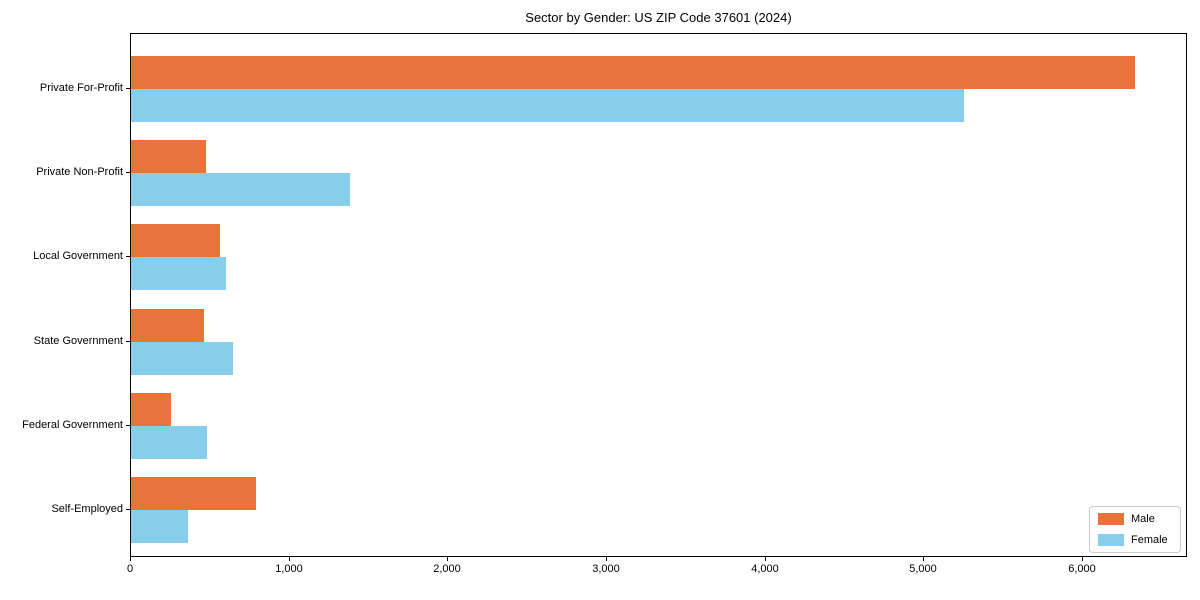  What do you see at coordinates (1111, 519) in the screenshot?
I see `legend-swatch-male` at bounding box center [1111, 519].